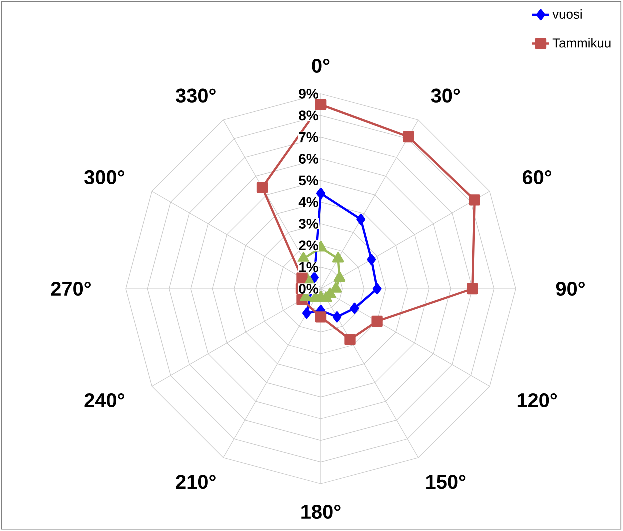 The image size is (623, 531). Describe the element at coordinates (309, 267) in the screenshot. I see `y-tick-label: 1%` at that location.